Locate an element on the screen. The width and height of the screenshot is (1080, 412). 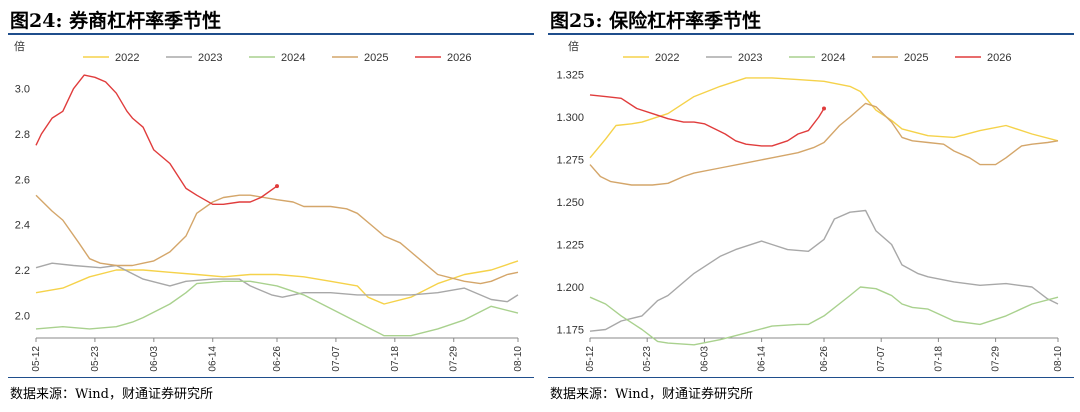
y-tick-label: 1.250 is located at coordinates (570, 203).